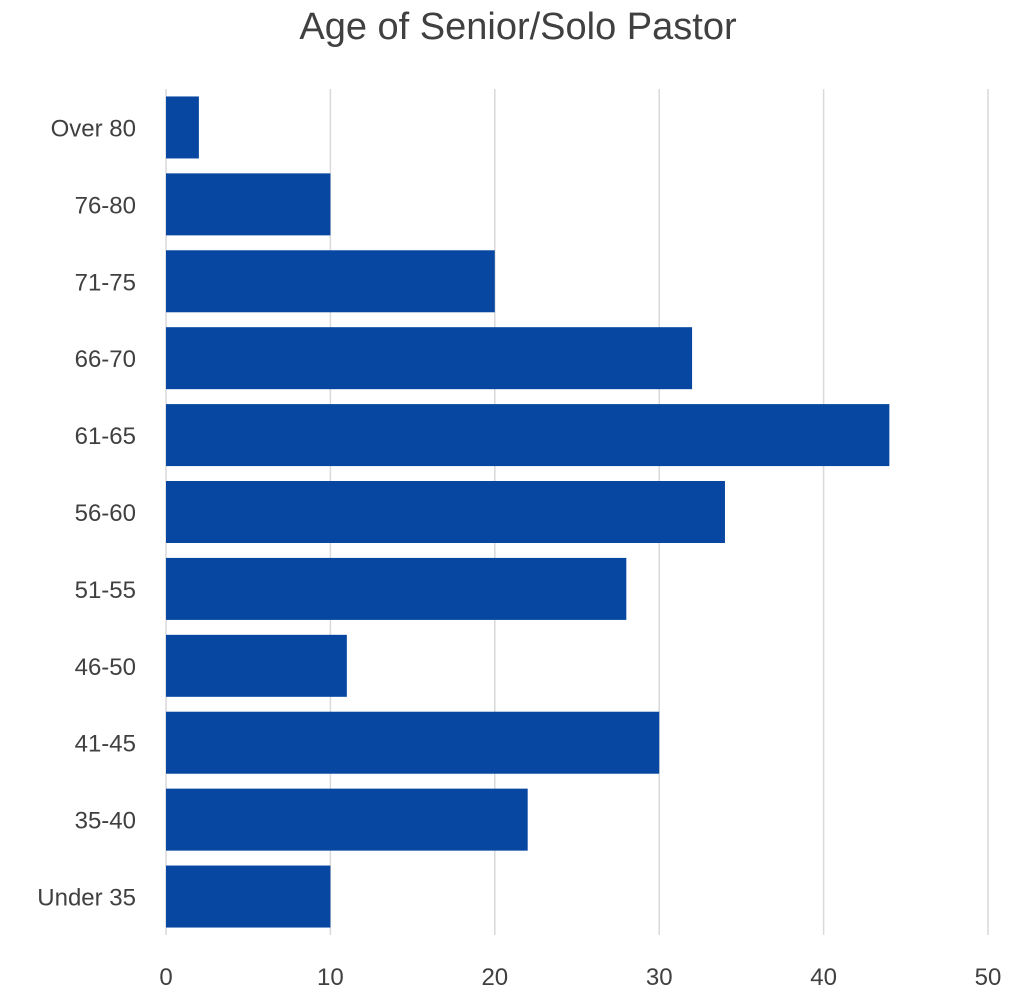  What do you see at coordinates (330, 977) in the screenshot?
I see `x-tick-label-10: 10` at bounding box center [330, 977].